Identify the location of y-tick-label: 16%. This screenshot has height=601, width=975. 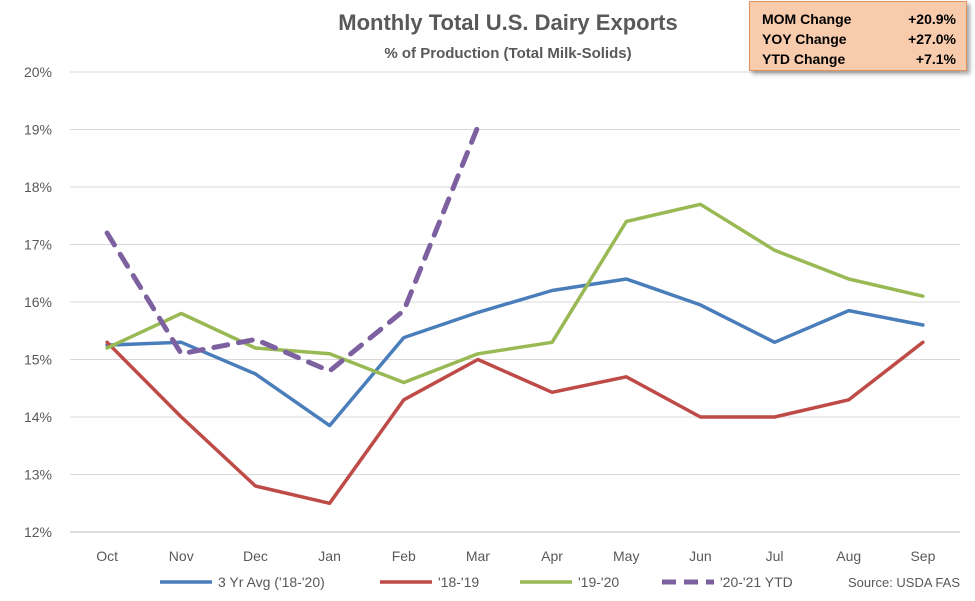
(38, 302).